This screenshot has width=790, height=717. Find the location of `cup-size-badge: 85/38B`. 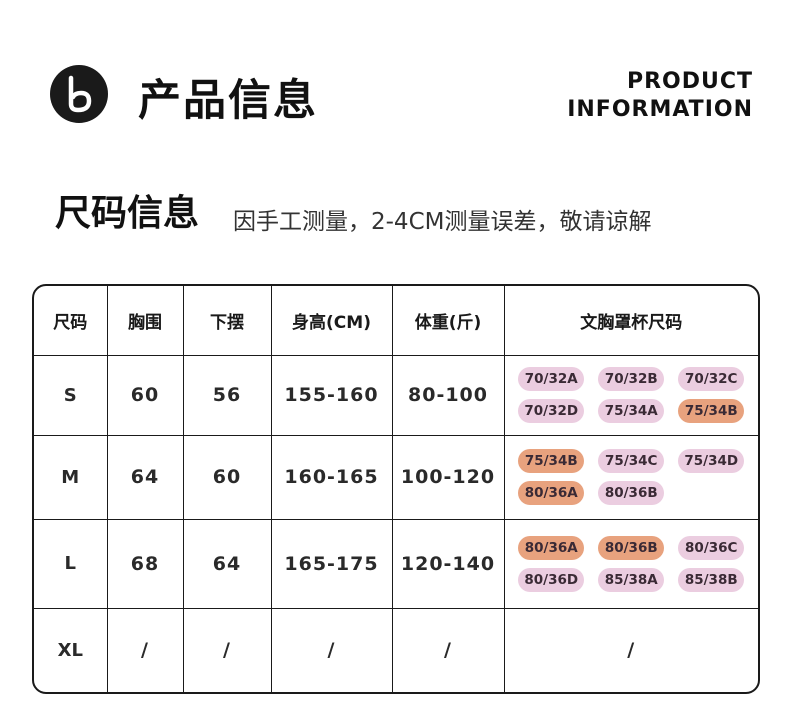

cup-size-badge: 85/38B is located at coordinates (711, 579).